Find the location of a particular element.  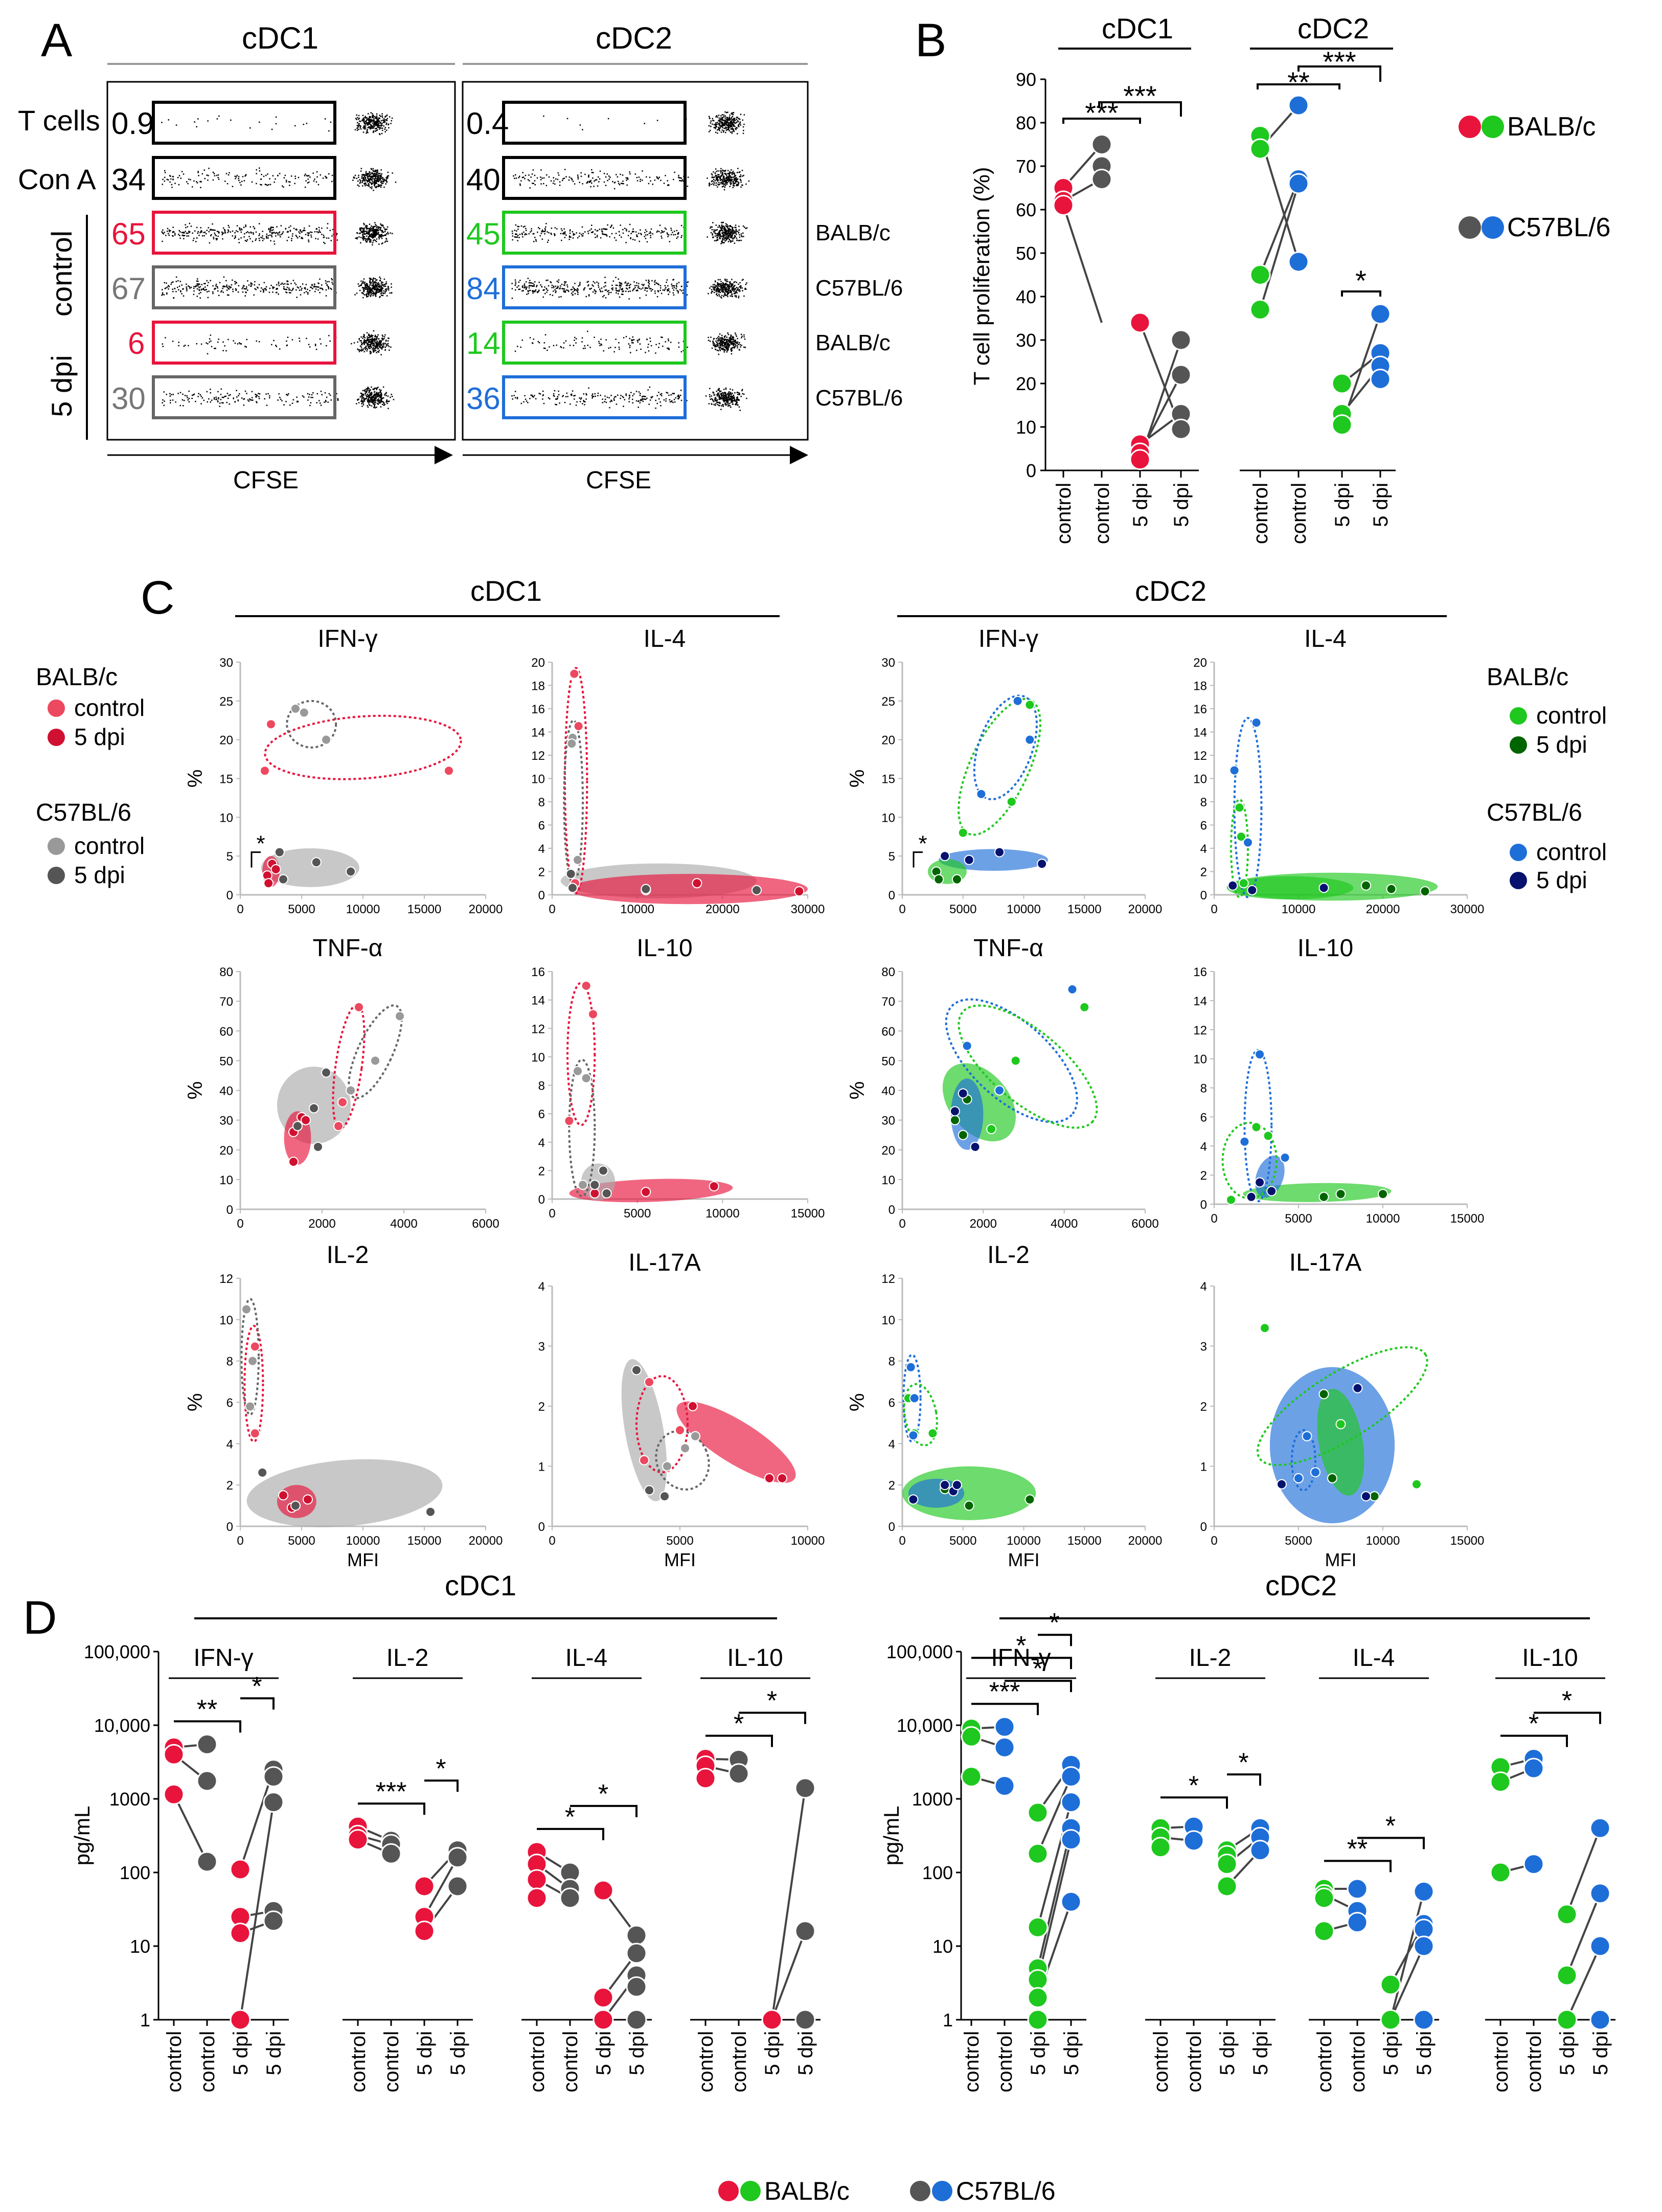

d-ytick-label: 1000 is located at coordinates (932, 1799).